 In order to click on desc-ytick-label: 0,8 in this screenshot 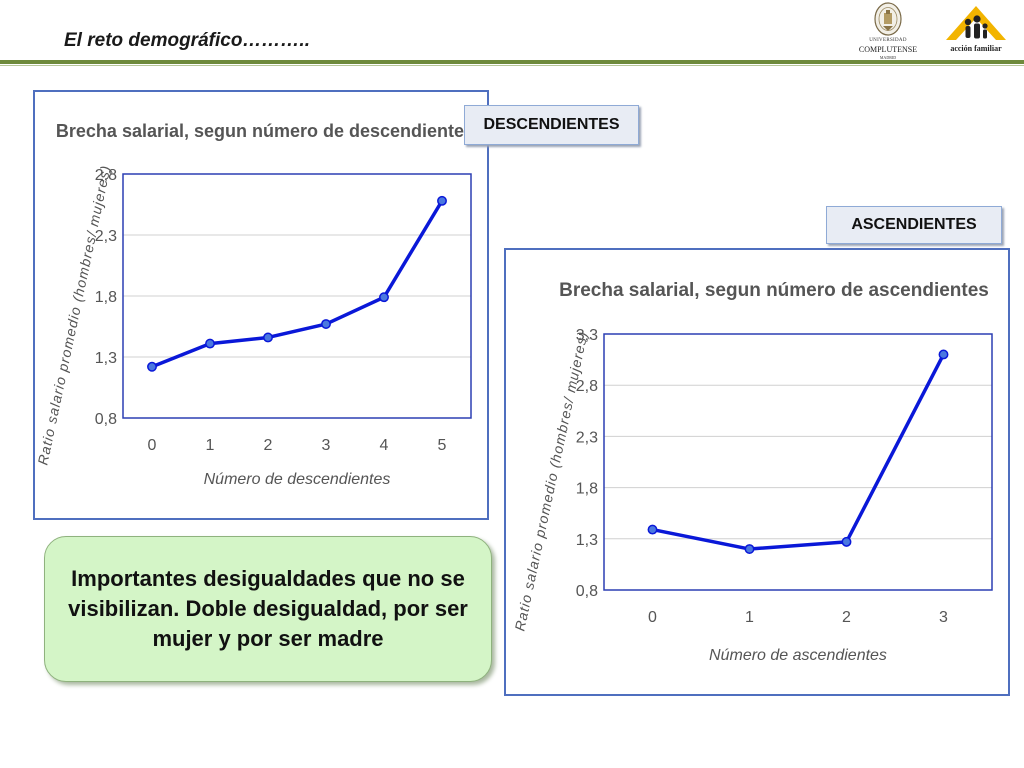, I will do `click(106, 419)`.